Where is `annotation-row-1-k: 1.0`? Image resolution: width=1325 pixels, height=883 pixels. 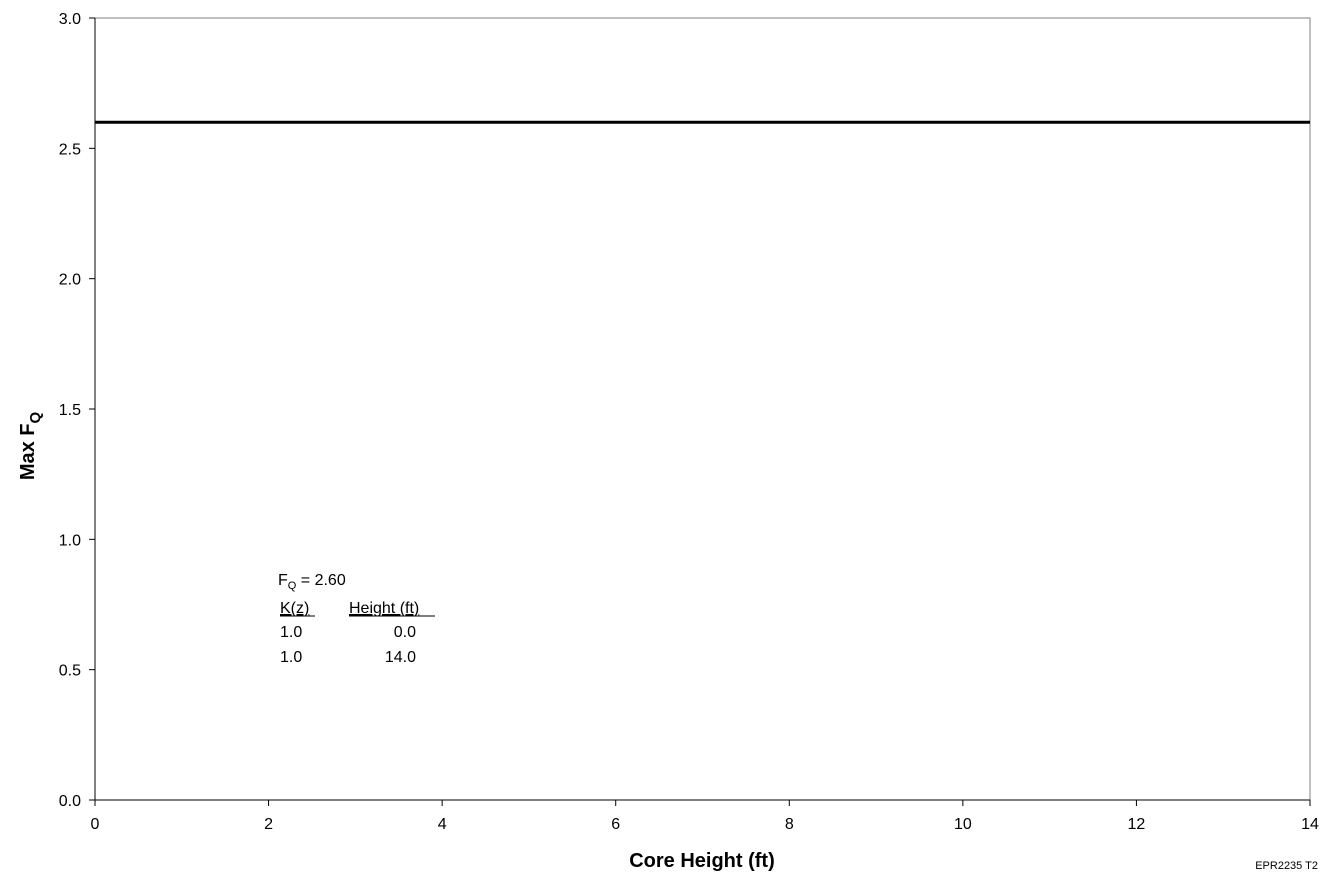 annotation-row-1-k: 1.0 is located at coordinates (291, 632).